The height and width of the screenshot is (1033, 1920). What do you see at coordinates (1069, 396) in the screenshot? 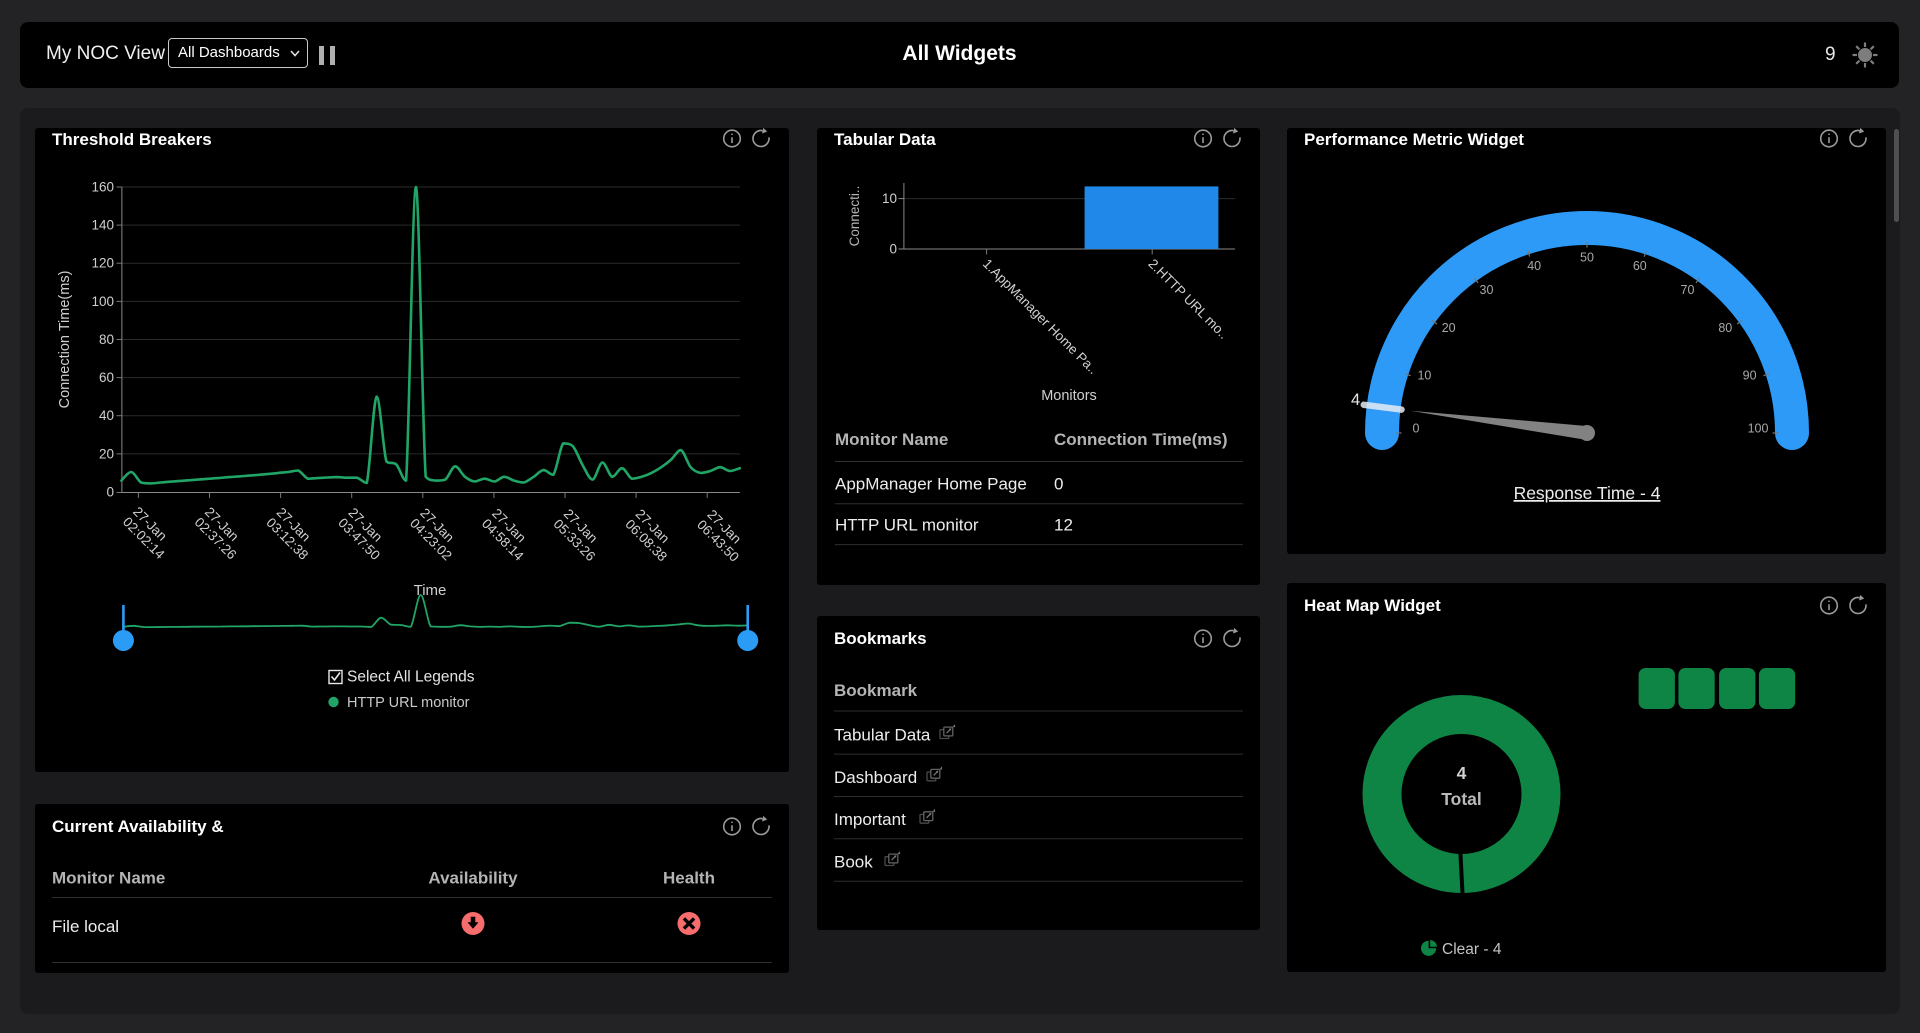
I see `svg-text: Monitors` at bounding box center [1069, 396].